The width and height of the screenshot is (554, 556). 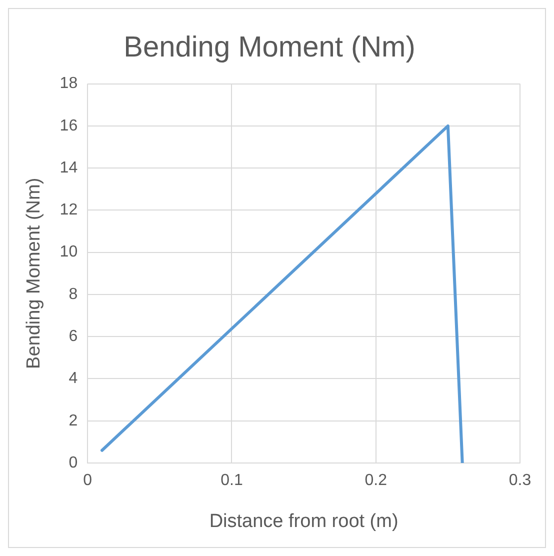 I want to click on y-tick-label: 0, so click(x=73, y=463).